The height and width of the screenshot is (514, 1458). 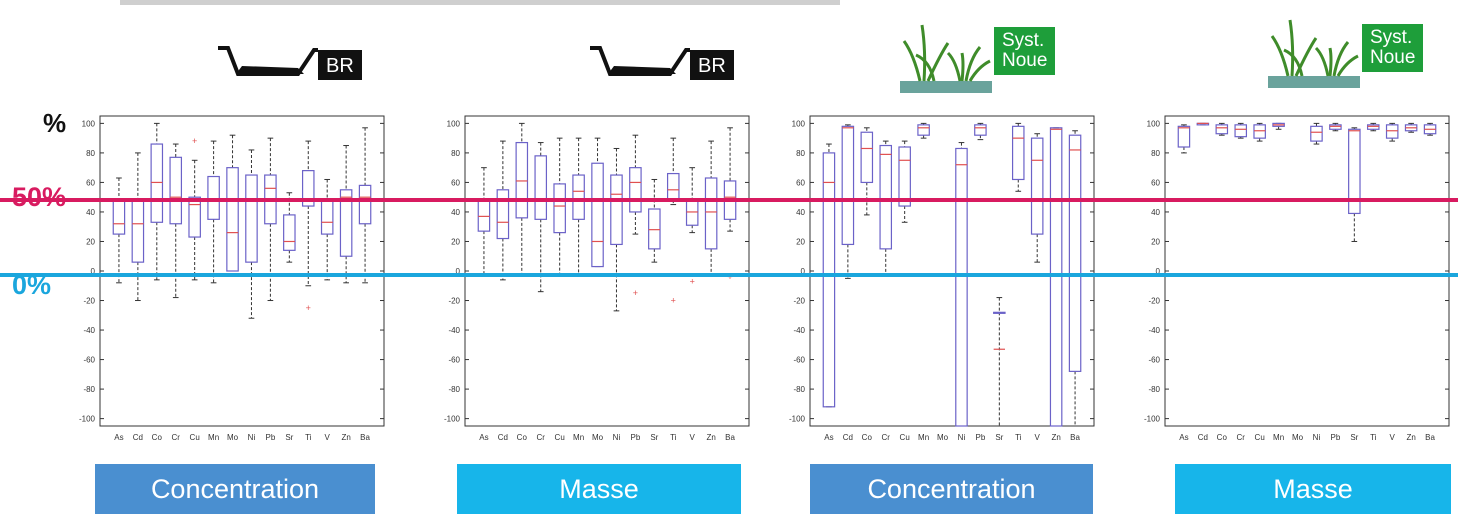 What do you see at coordinates (289, 437) in the screenshot?
I see `x-tick-label: Sr` at bounding box center [289, 437].